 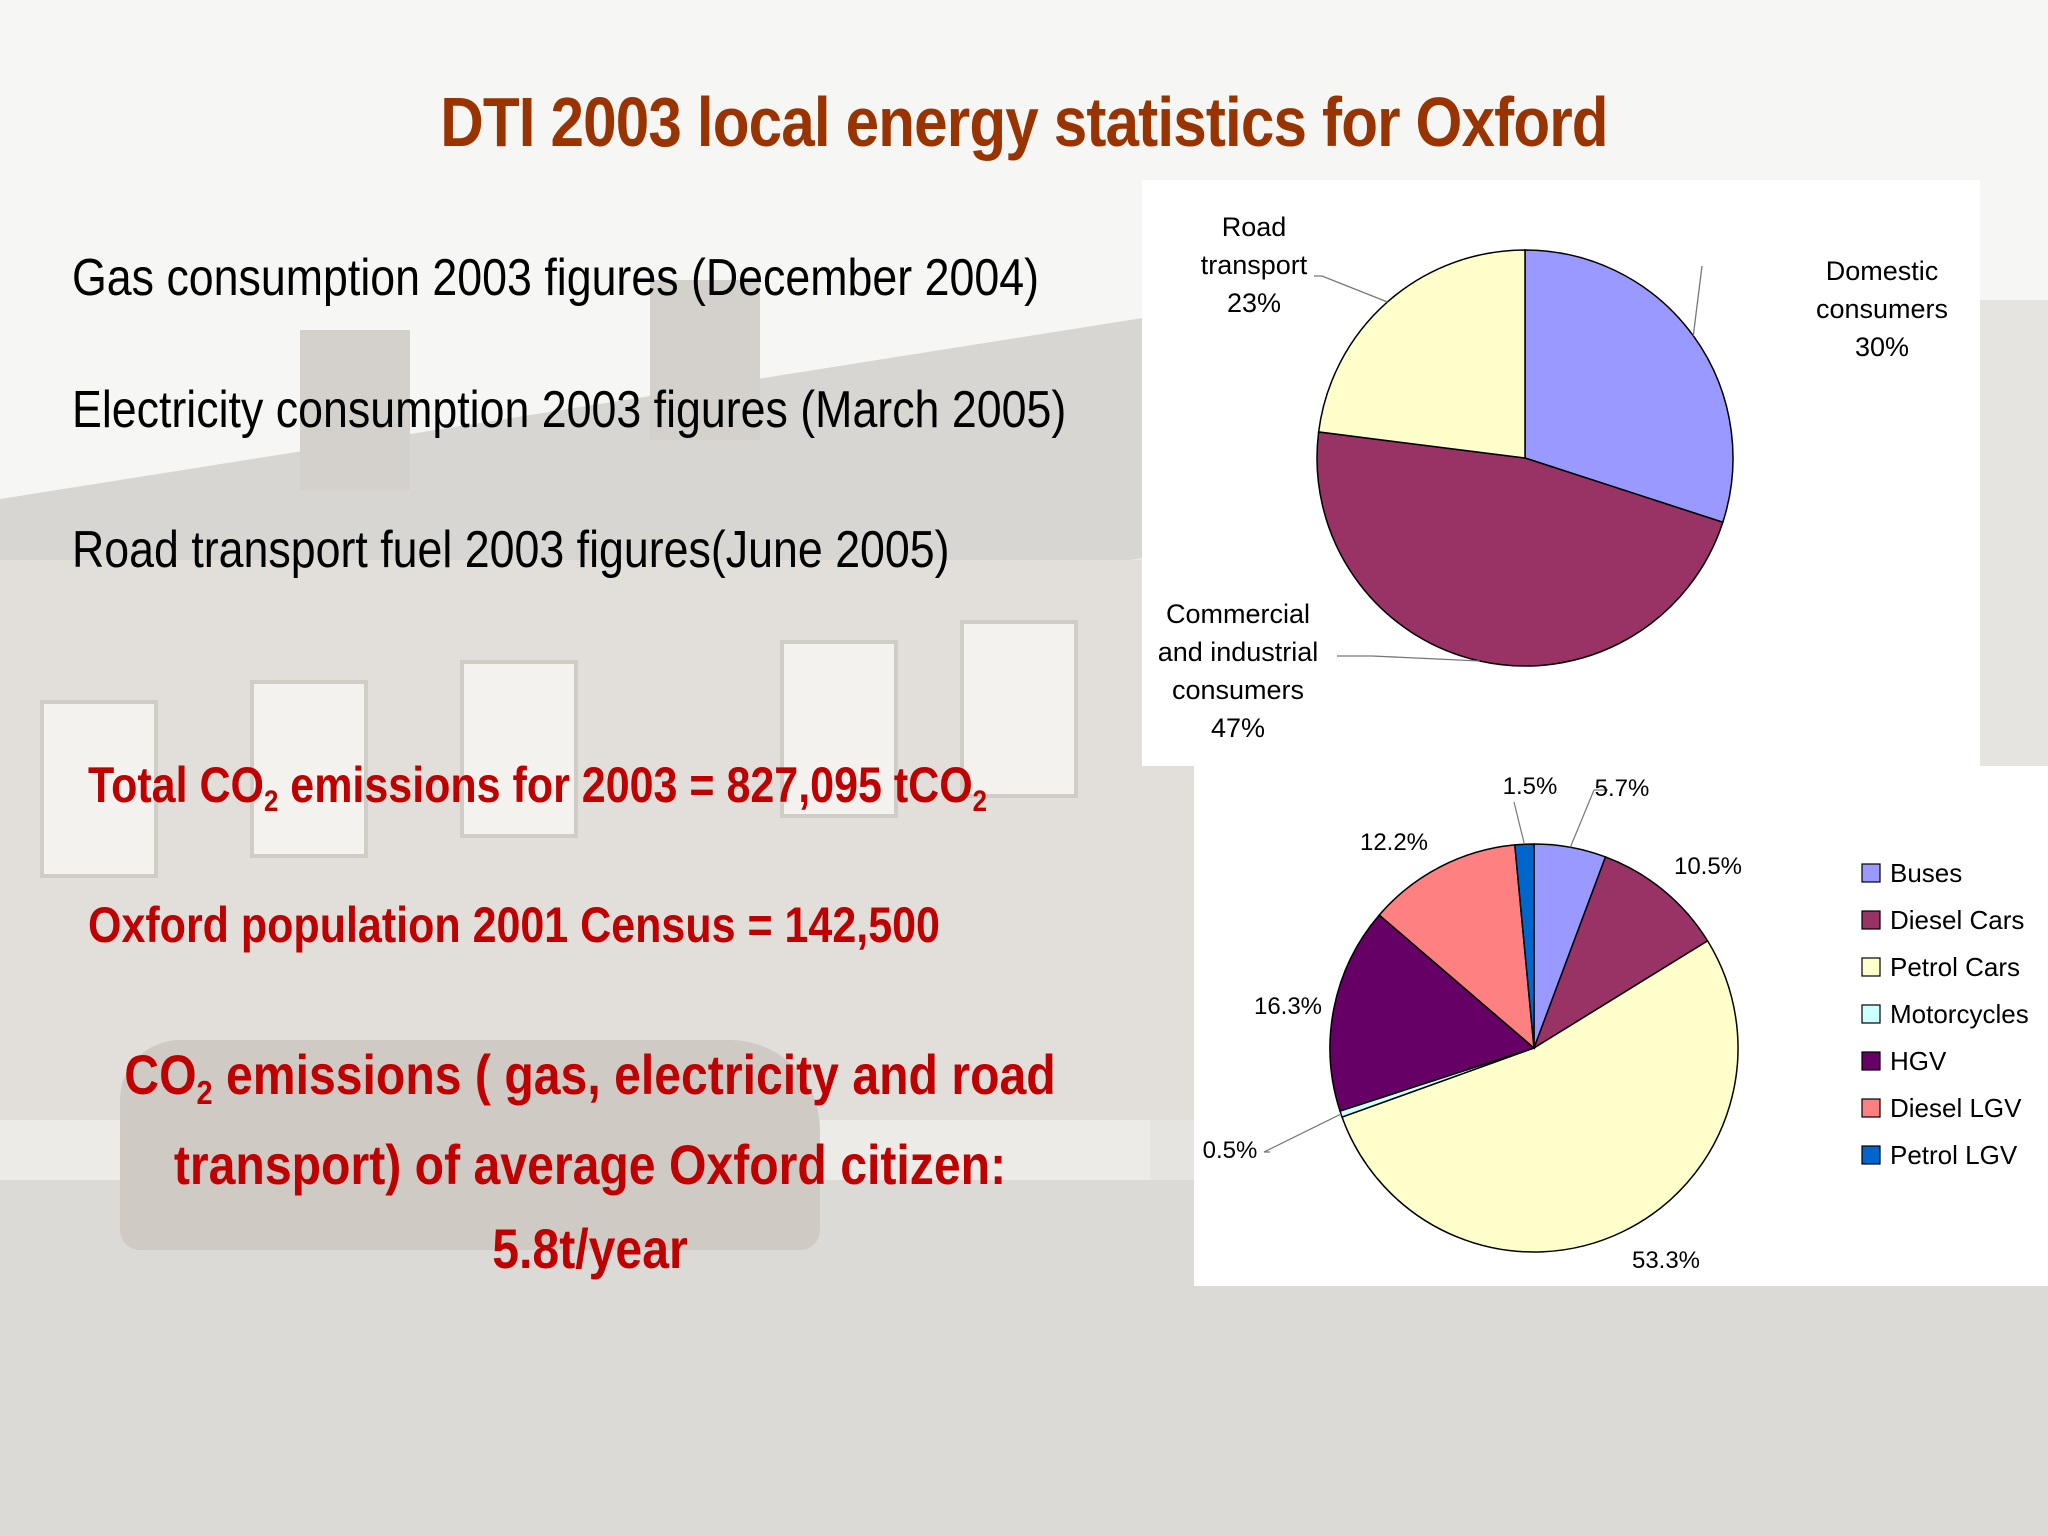 What do you see at coordinates (1959, 1014) in the screenshot?
I see `legend-label-3: Motorcycles` at bounding box center [1959, 1014].